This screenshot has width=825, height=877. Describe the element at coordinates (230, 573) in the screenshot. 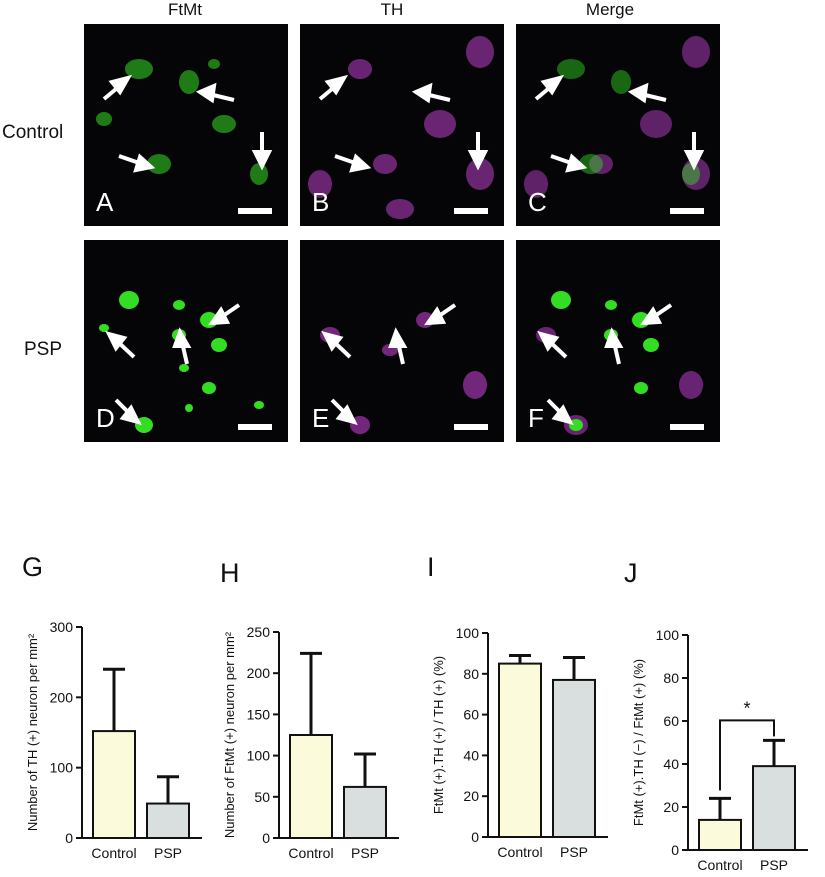

I see `chart-letter-h: H` at that location.